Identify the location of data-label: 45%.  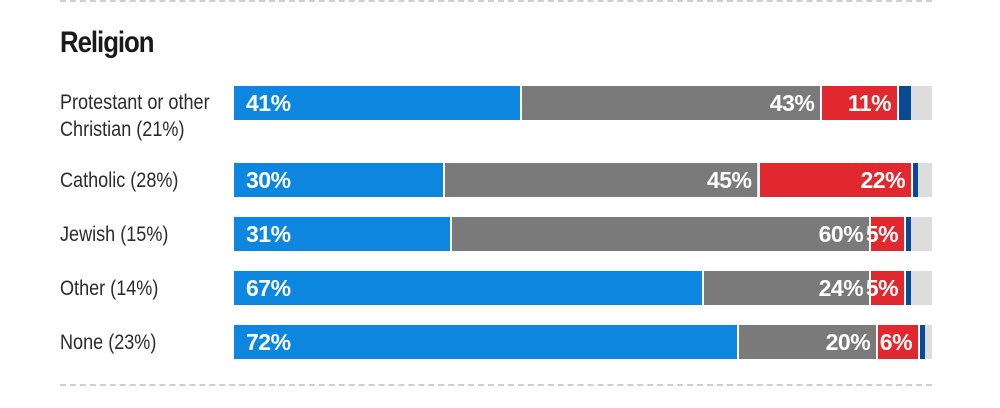
(729, 180).